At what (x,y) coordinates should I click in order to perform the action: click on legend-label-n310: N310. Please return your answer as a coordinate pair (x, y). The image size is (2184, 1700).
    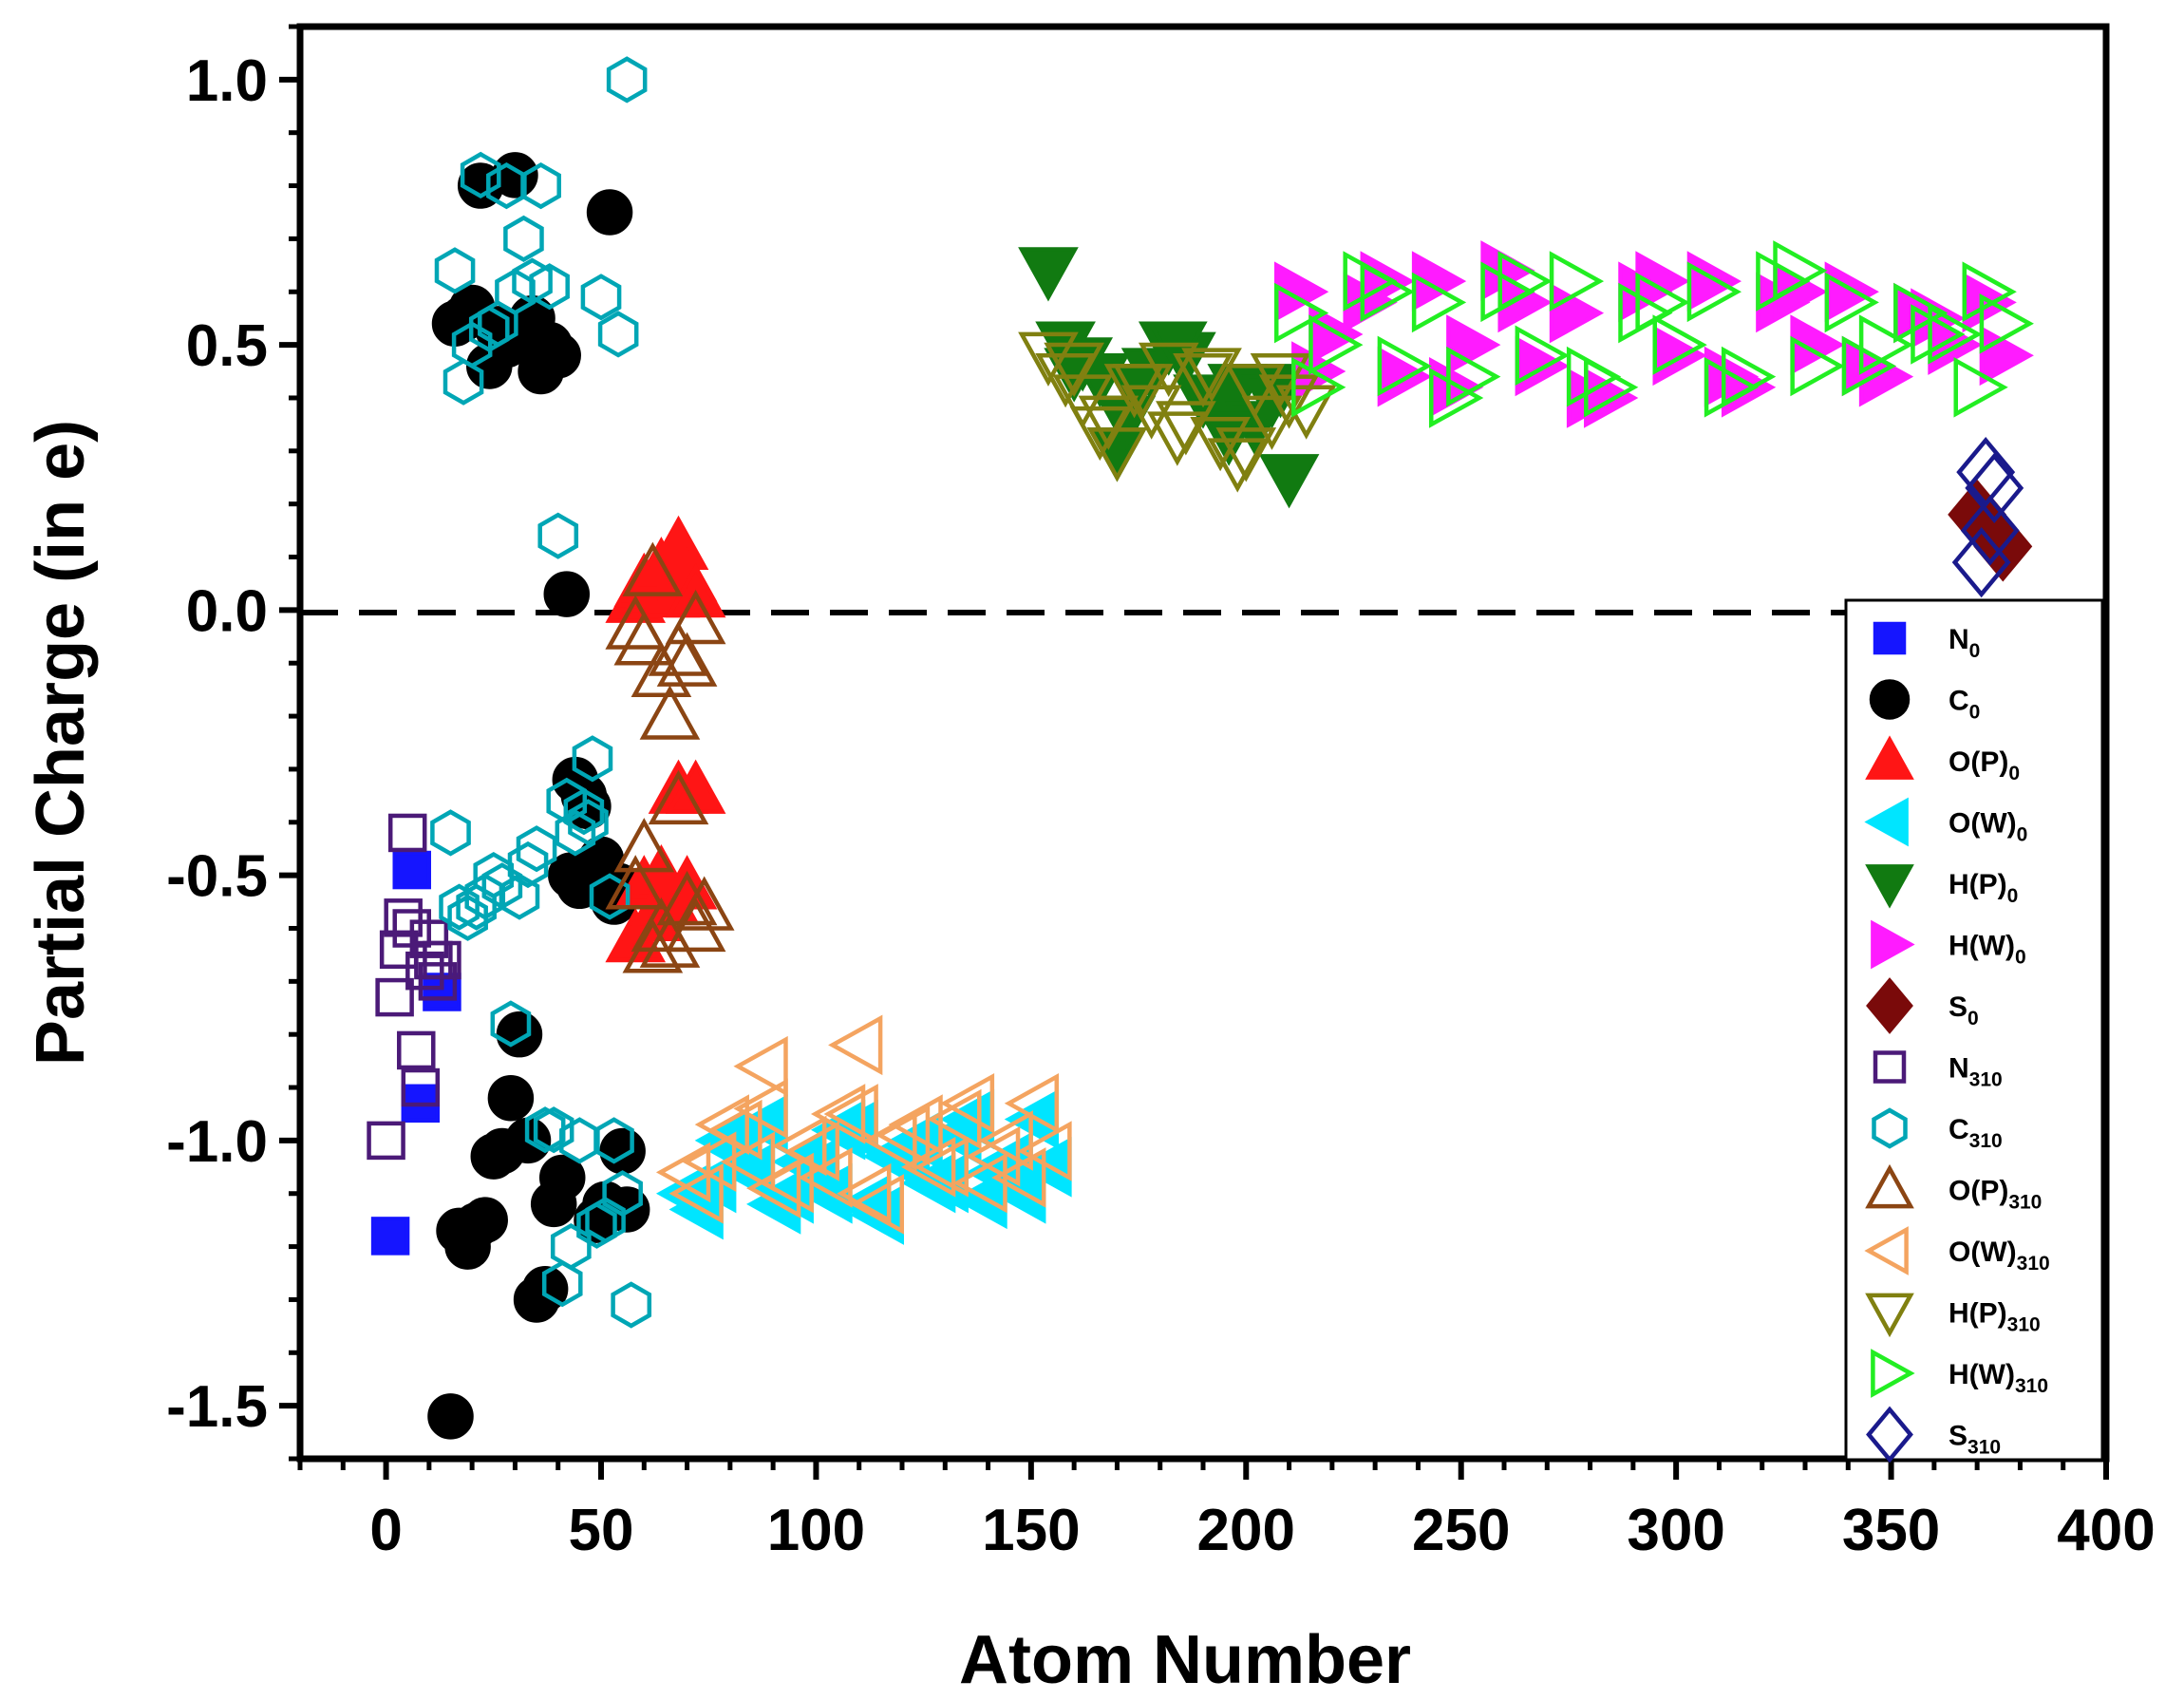
    Looking at the image, I should click on (1976, 1072).